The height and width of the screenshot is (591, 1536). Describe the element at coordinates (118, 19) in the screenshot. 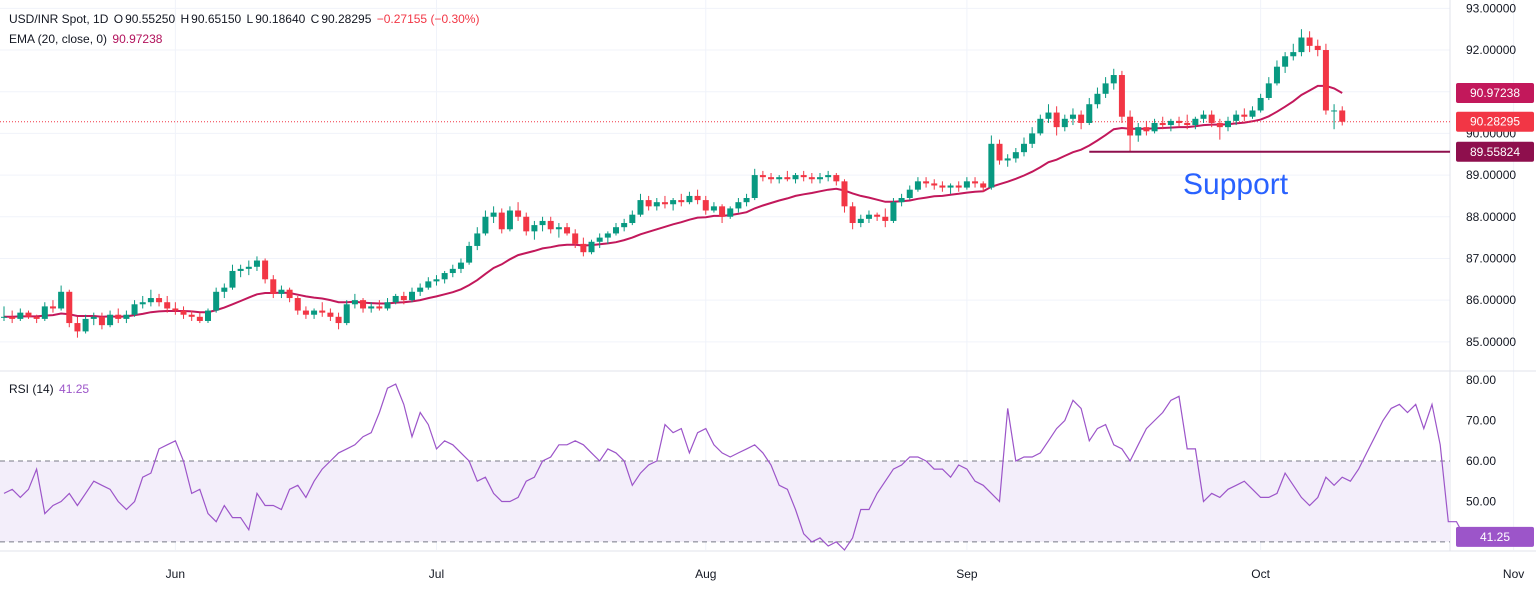

I see `open-label: O` at that location.